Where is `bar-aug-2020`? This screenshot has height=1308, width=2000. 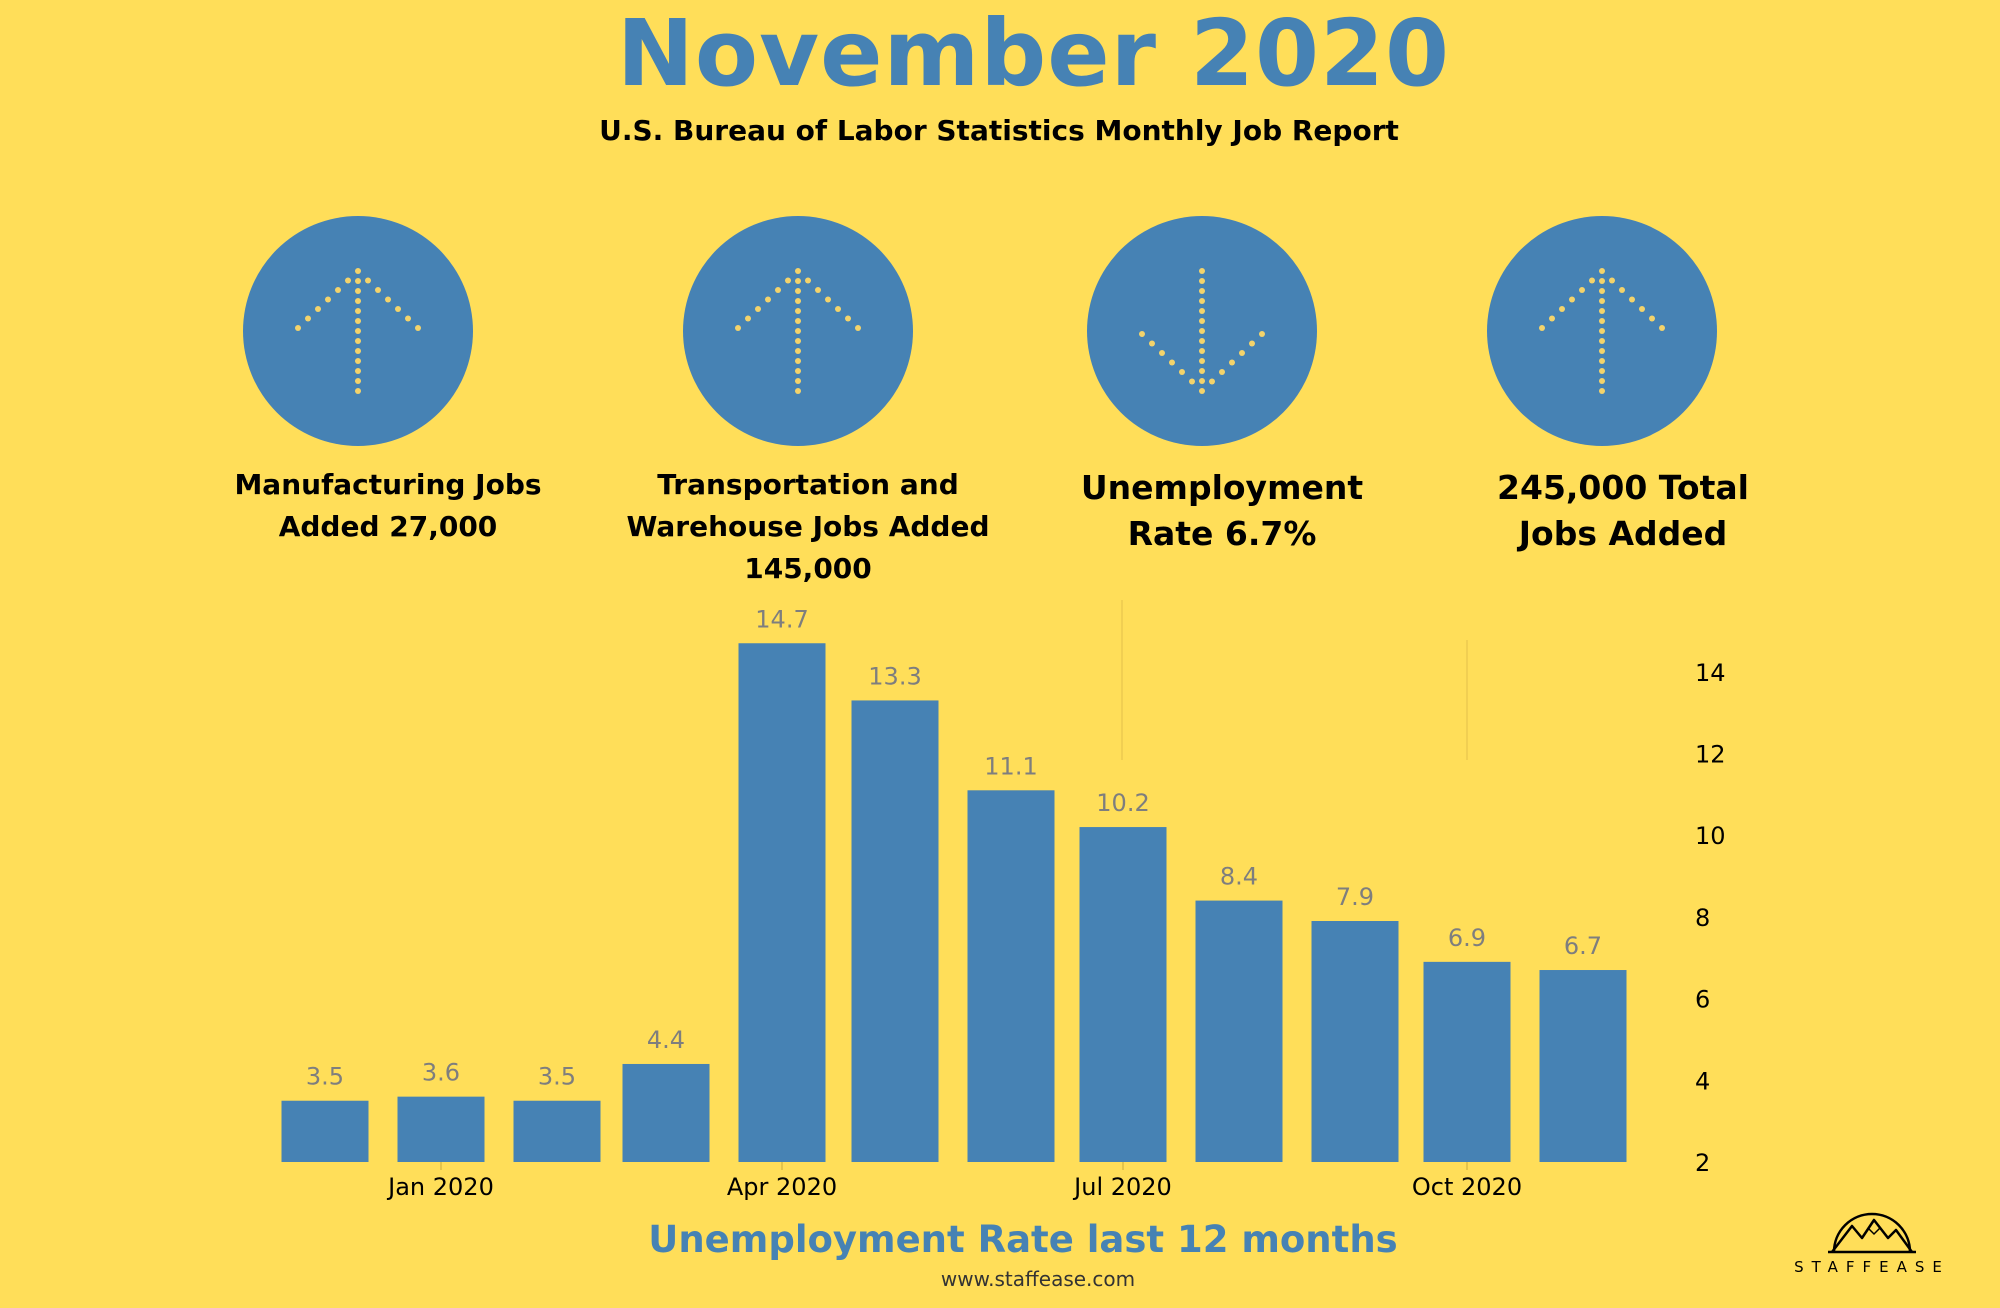 bar-aug-2020 is located at coordinates (1239, 1031).